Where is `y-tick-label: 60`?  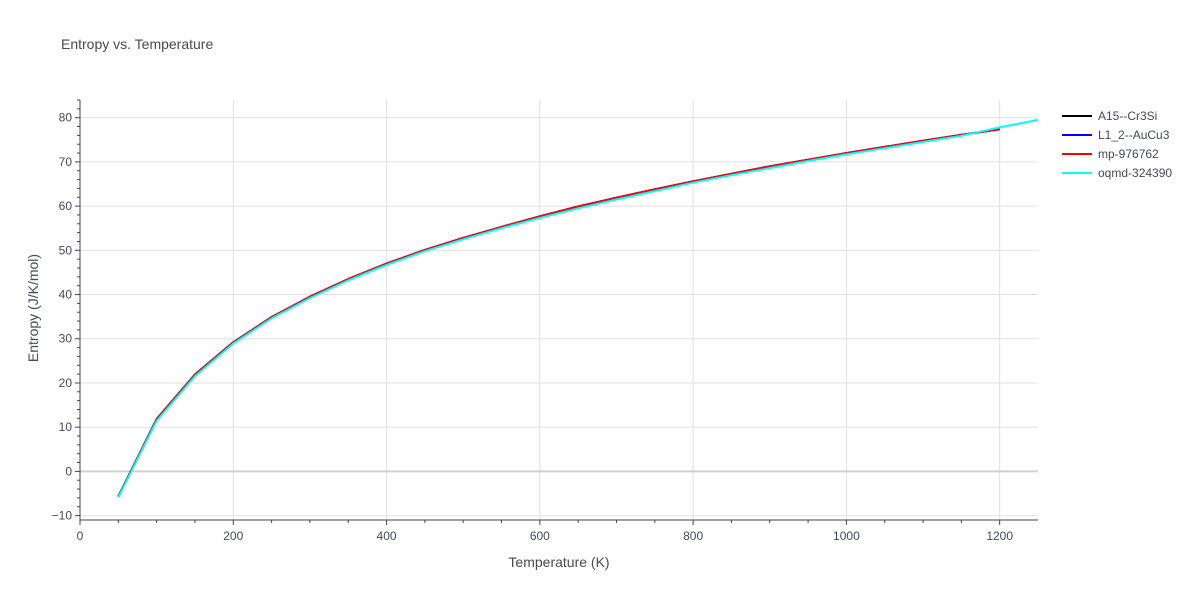 y-tick-label: 60 is located at coordinates (66, 206).